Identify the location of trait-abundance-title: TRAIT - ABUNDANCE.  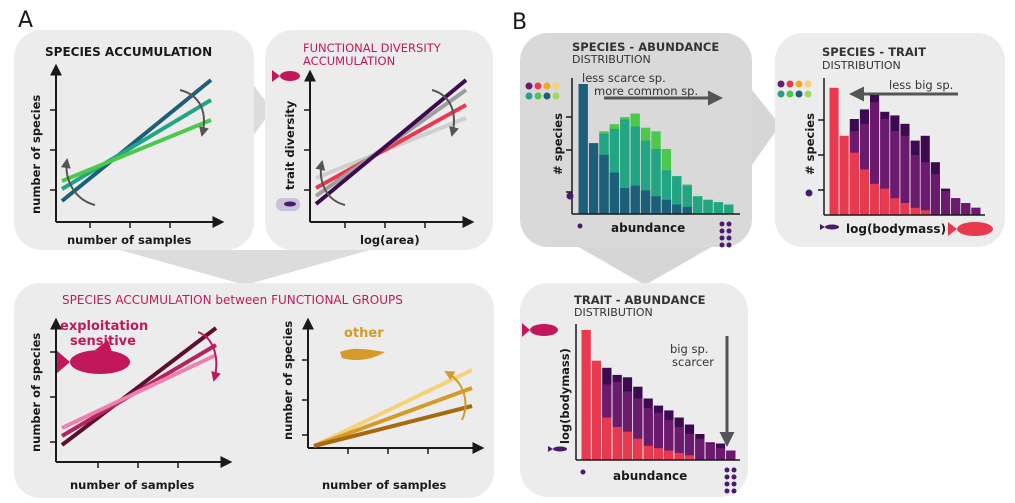
(640, 300).